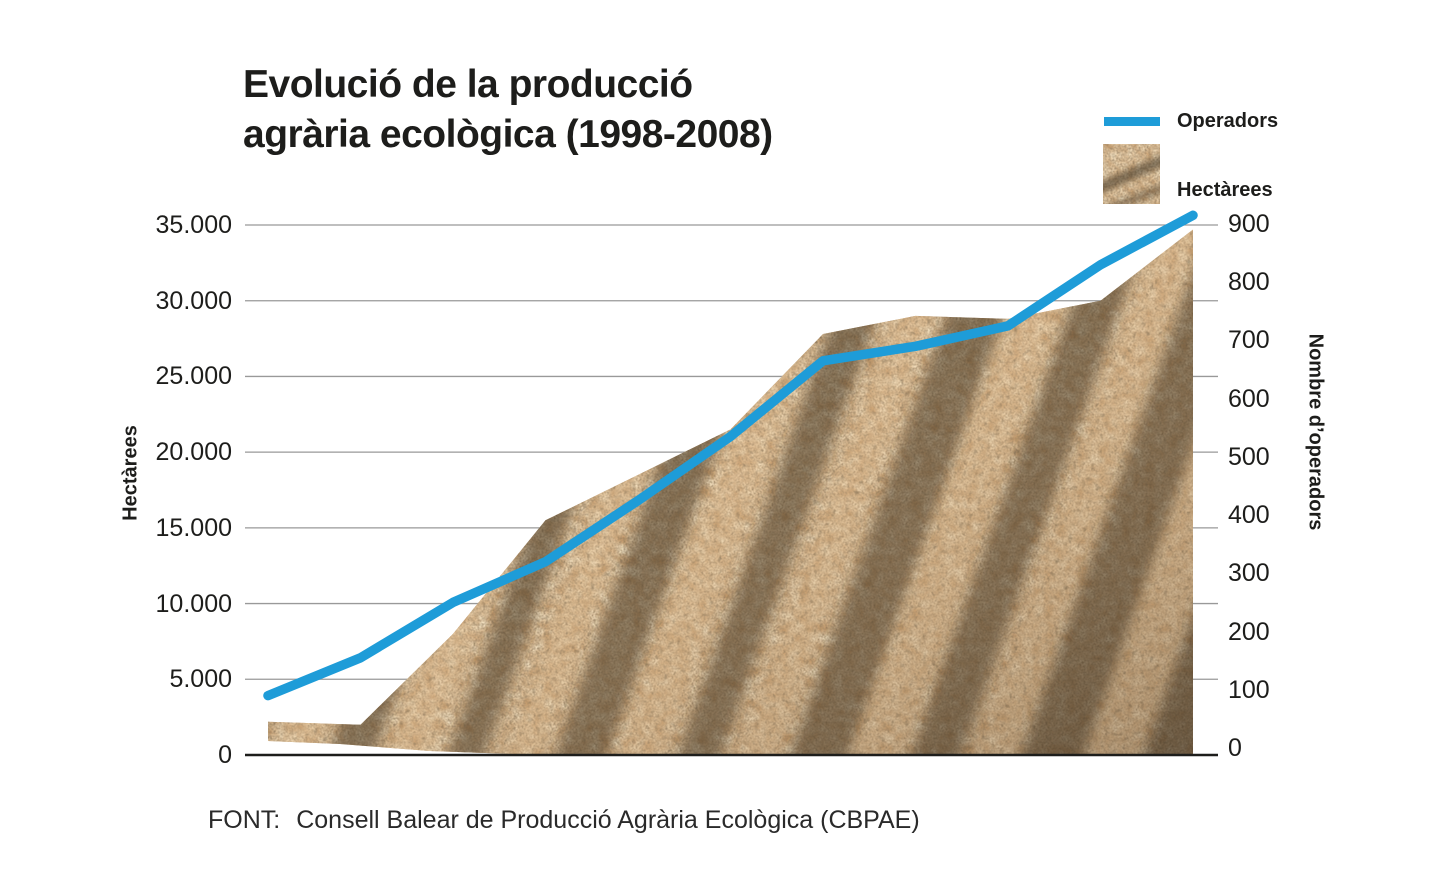  Describe the element at coordinates (225, 755) in the screenshot. I see `left-axis-tick-label: 0` at that location.